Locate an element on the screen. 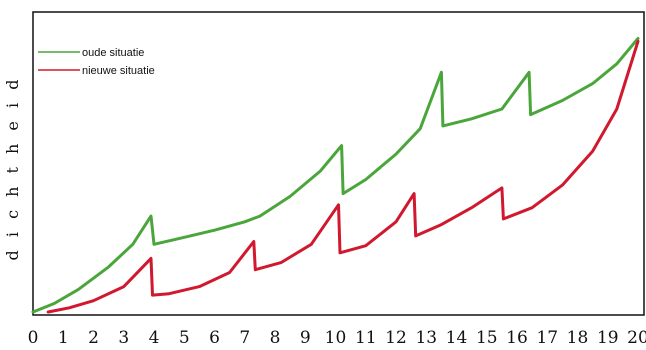  x-tick-label: 12 is located at coordinates (396, 338).